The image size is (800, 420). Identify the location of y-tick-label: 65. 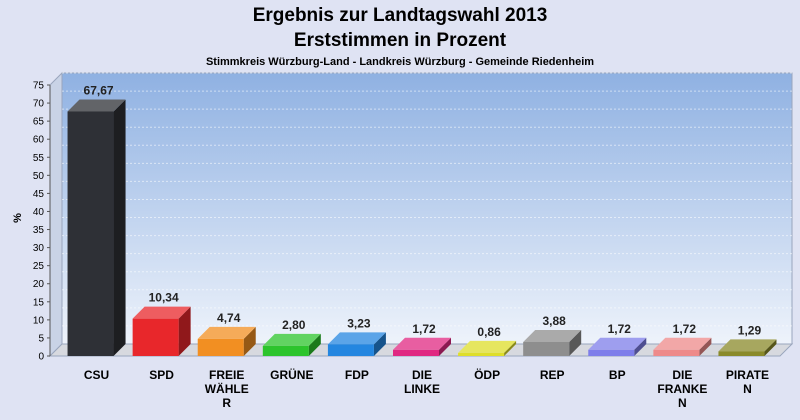
(39, 122).